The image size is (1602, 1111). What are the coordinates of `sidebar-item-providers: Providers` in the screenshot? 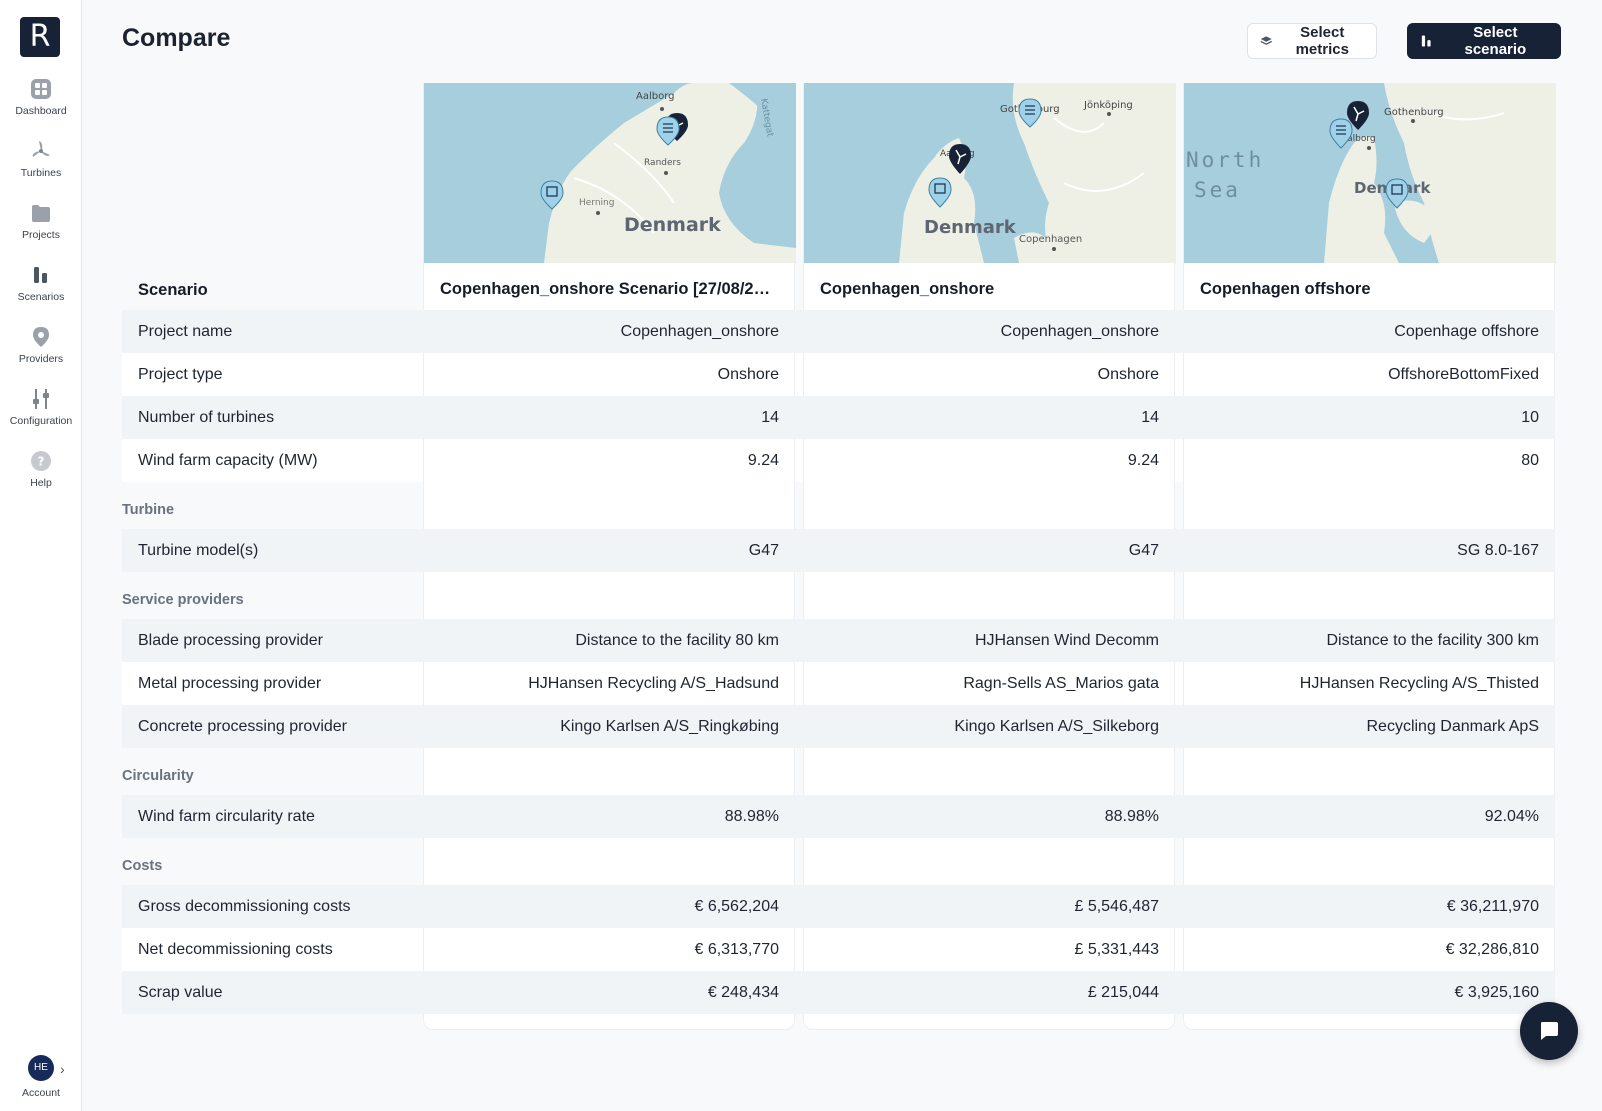 It's located at (41, 352).